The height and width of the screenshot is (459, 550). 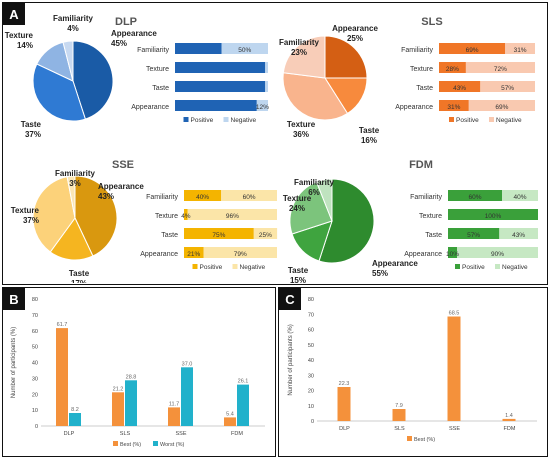 I want to click on panel-c-ytick: 30, so click(x=311, y=376).